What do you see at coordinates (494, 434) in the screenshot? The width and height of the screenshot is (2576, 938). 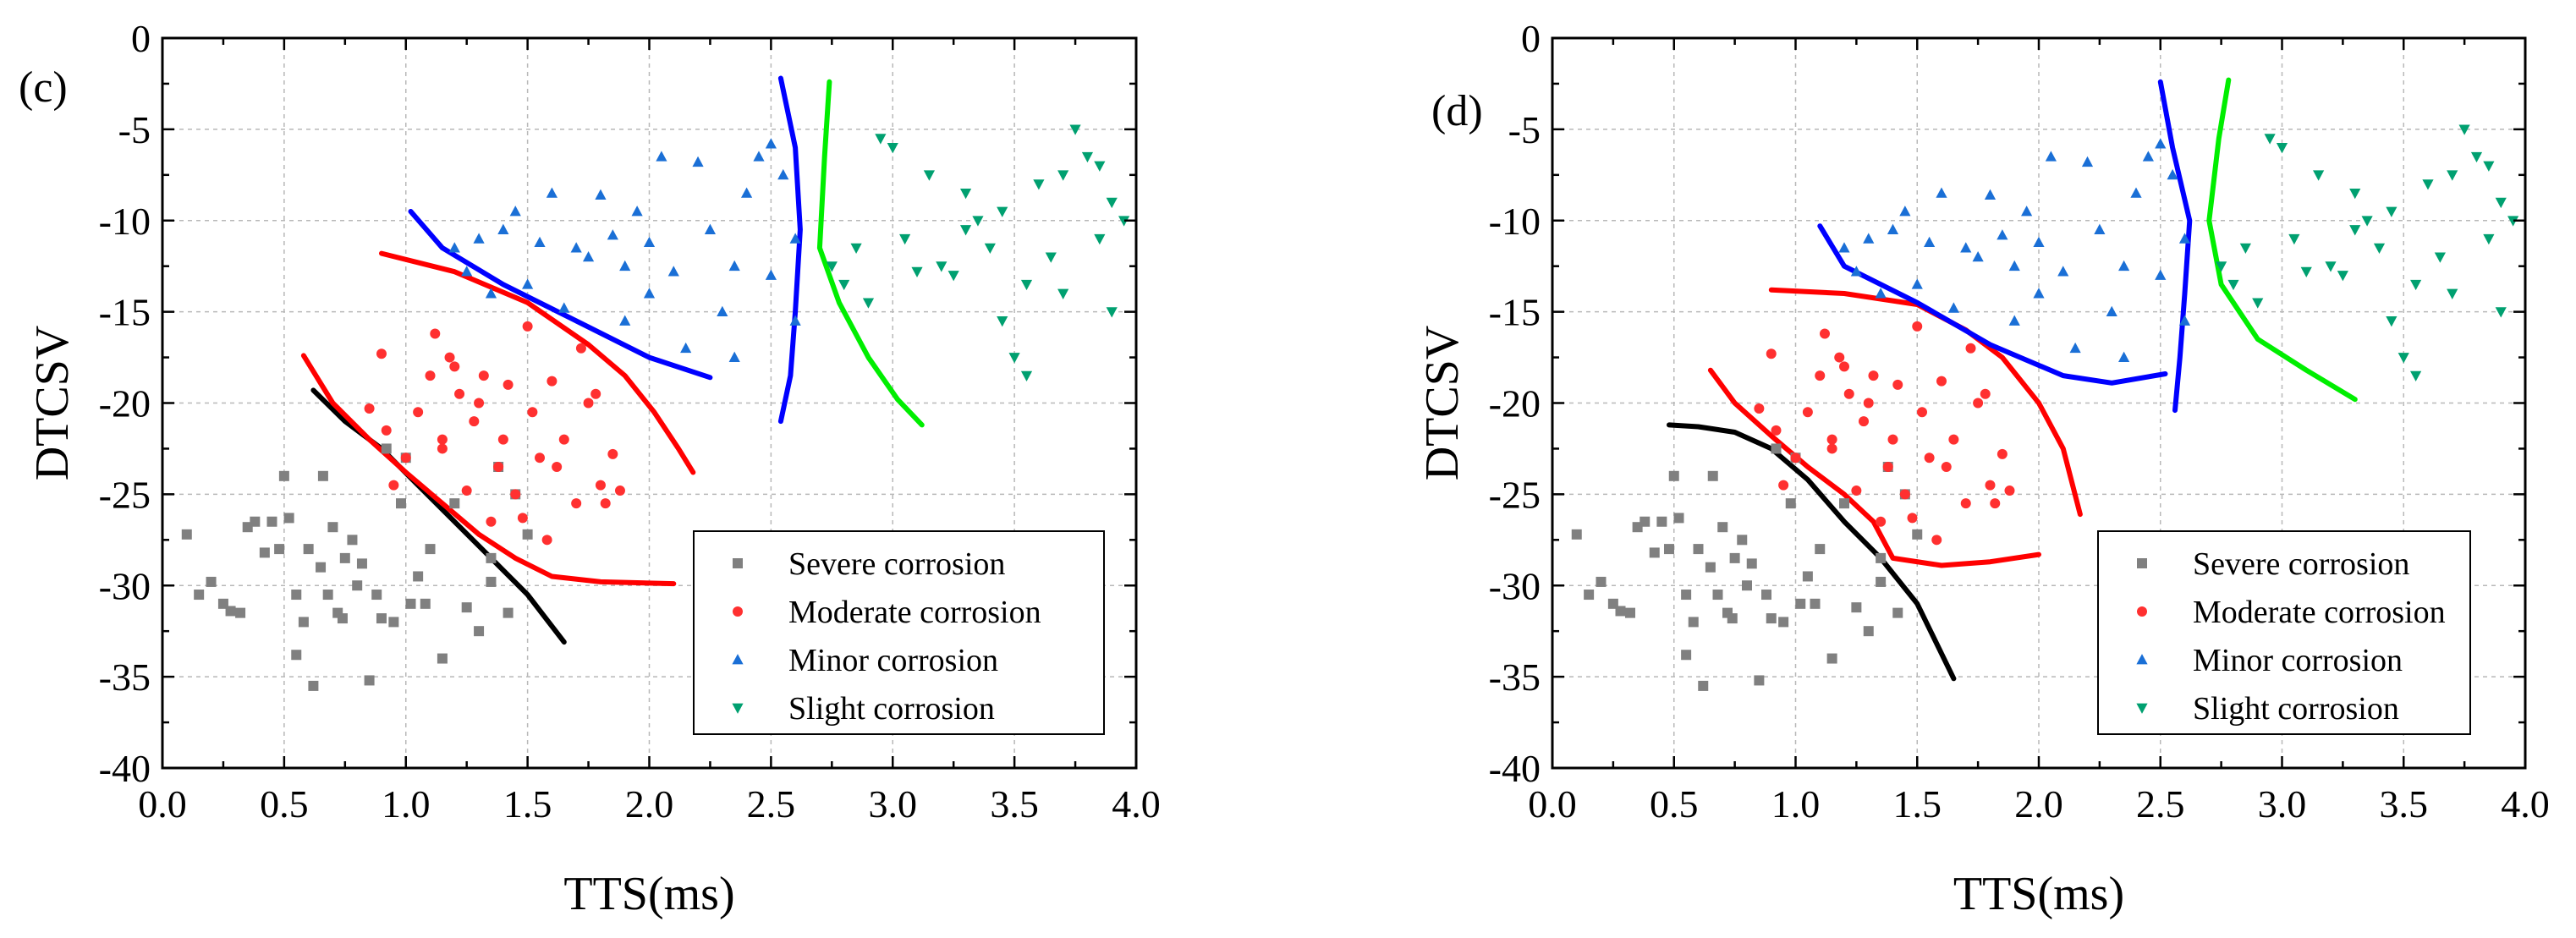 I see `series-moderate` at bounding box center [494, 434].